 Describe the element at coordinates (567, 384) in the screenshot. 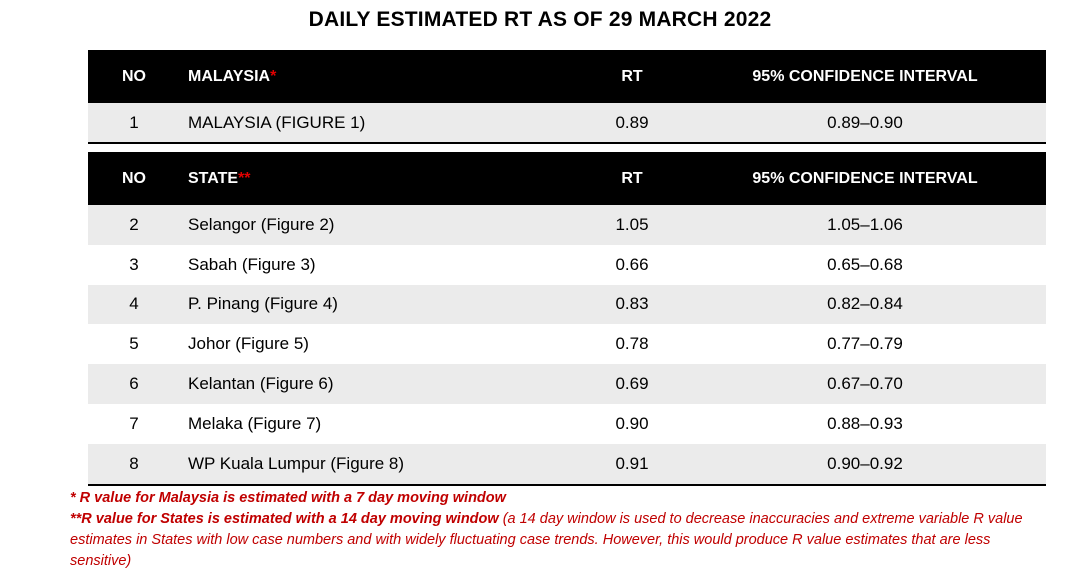

I see `table-row: 6 Kelantan (Figure 6) 0.69 0.67–0.70` at that location.